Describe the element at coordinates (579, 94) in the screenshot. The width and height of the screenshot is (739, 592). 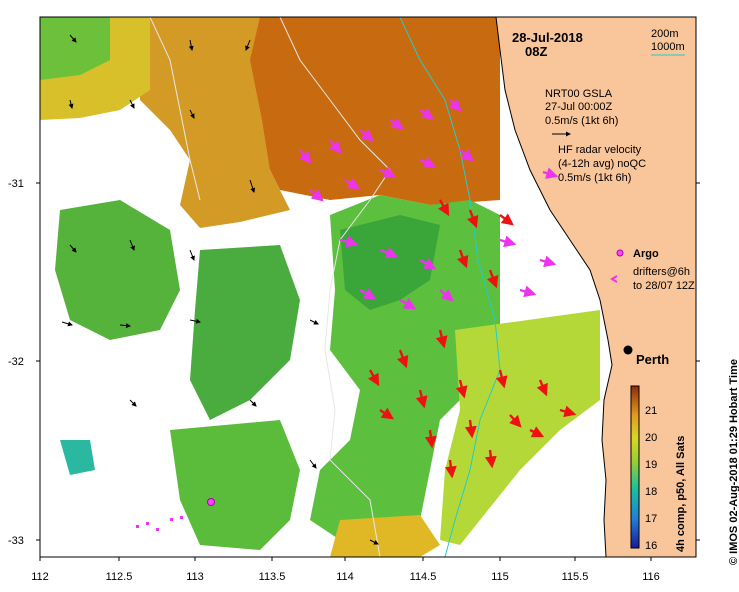
I see `sla-legend-title: NRT00 GSLA` at that location.